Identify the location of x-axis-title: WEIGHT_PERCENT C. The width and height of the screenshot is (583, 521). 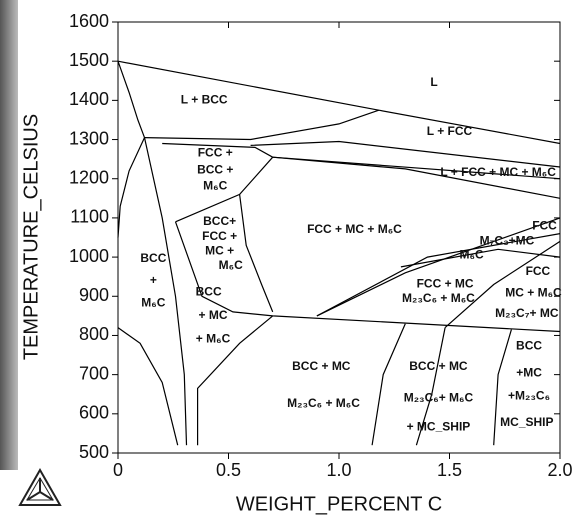
(339, 504).